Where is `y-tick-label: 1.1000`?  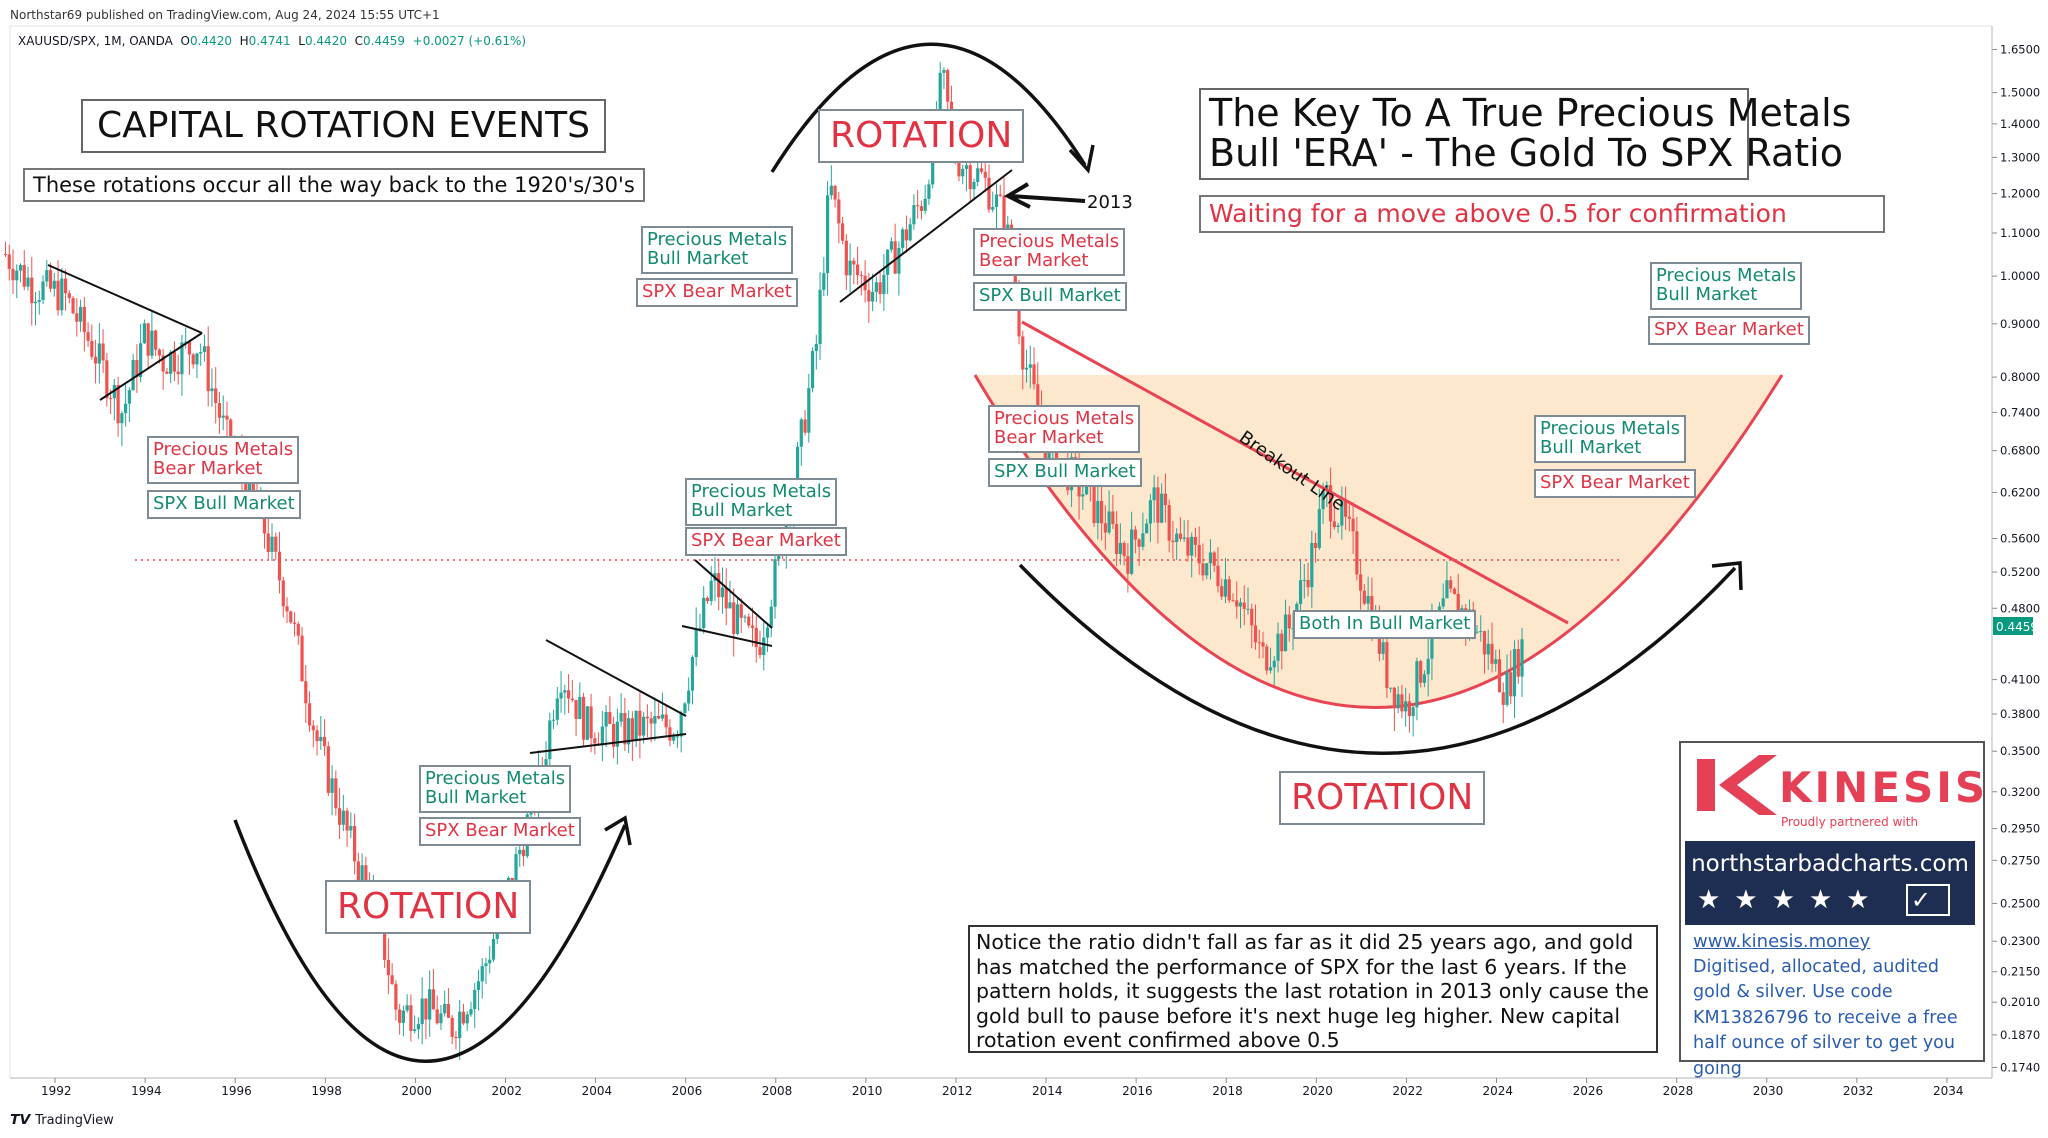 y-tick-label: 1.1000 is located at coordinates (2020, 233).